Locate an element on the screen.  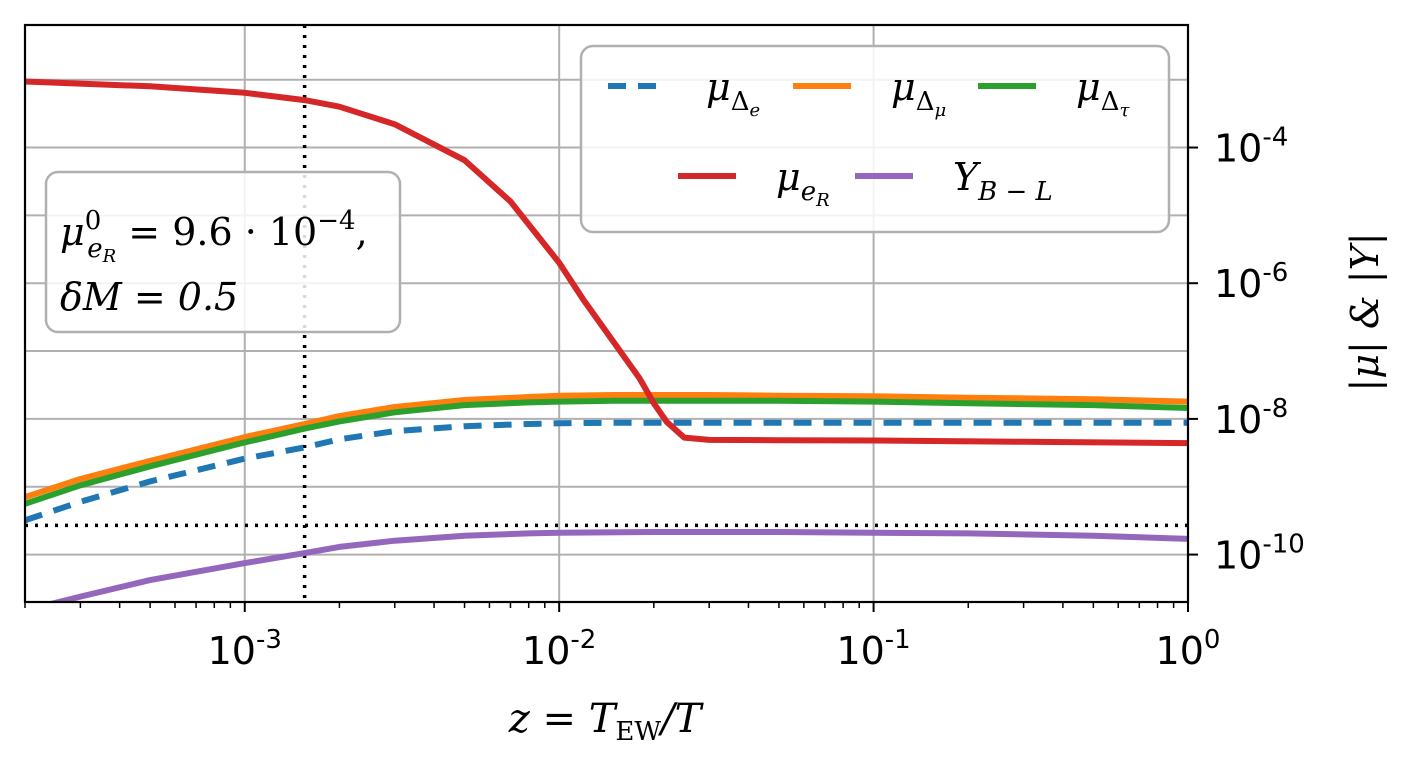
legend-items: μΔe μΔμ μΔτ μeR YB − L is located at coordinates (869, 138).